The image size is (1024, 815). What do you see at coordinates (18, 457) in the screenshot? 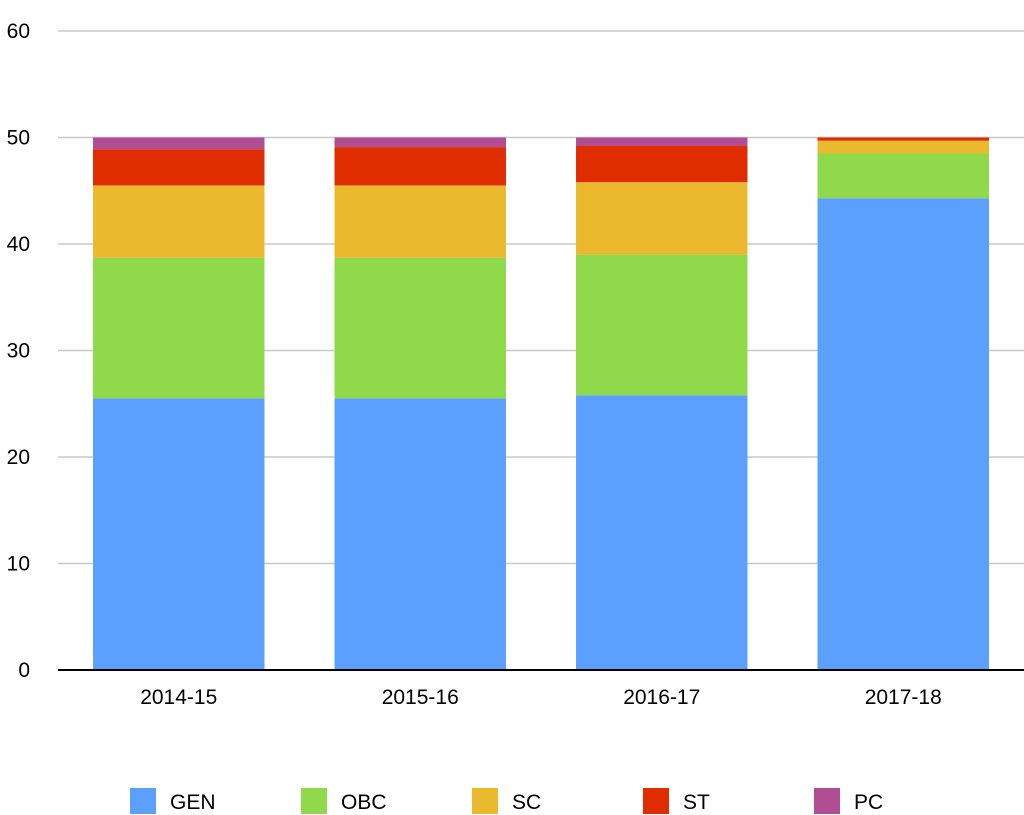
I see `y-tick-label: 20` at bounding box center [18, 457].